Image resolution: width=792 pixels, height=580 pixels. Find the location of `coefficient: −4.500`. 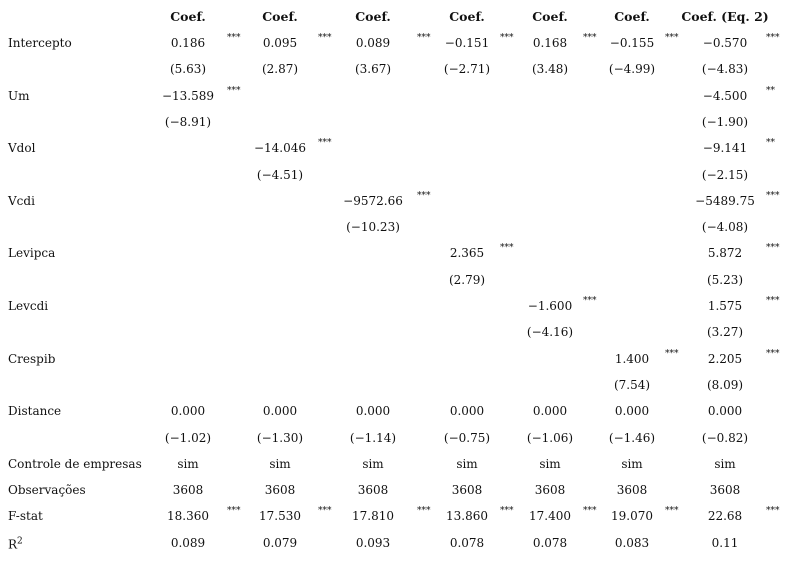

coefficient: −4.500 is located at coordinates (725, 95).